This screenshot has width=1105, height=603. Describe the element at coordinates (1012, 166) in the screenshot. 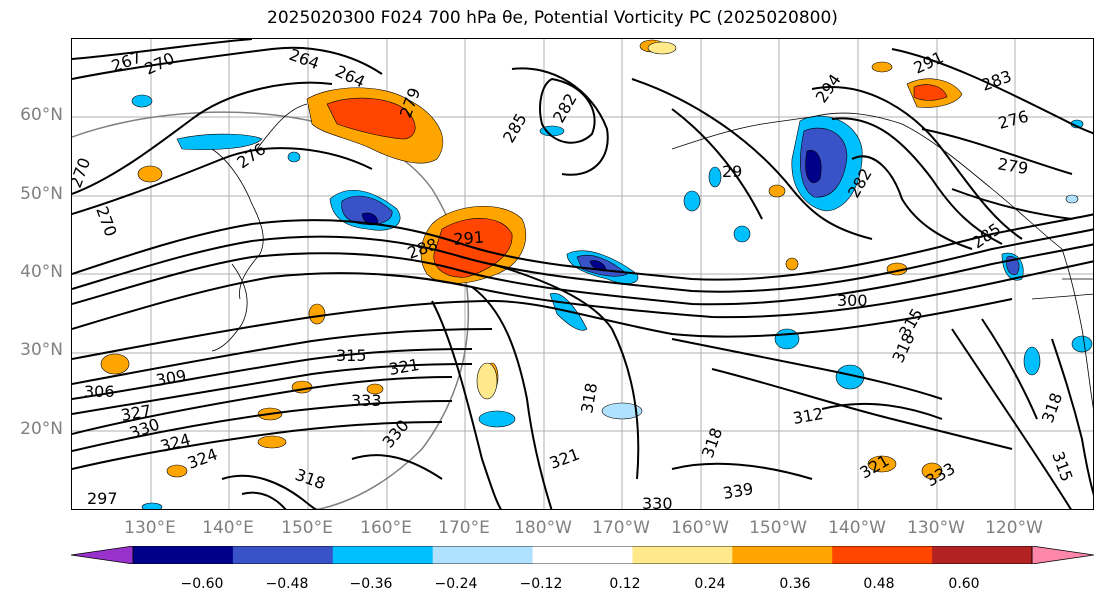

I see `contour-label: 279` at that location.